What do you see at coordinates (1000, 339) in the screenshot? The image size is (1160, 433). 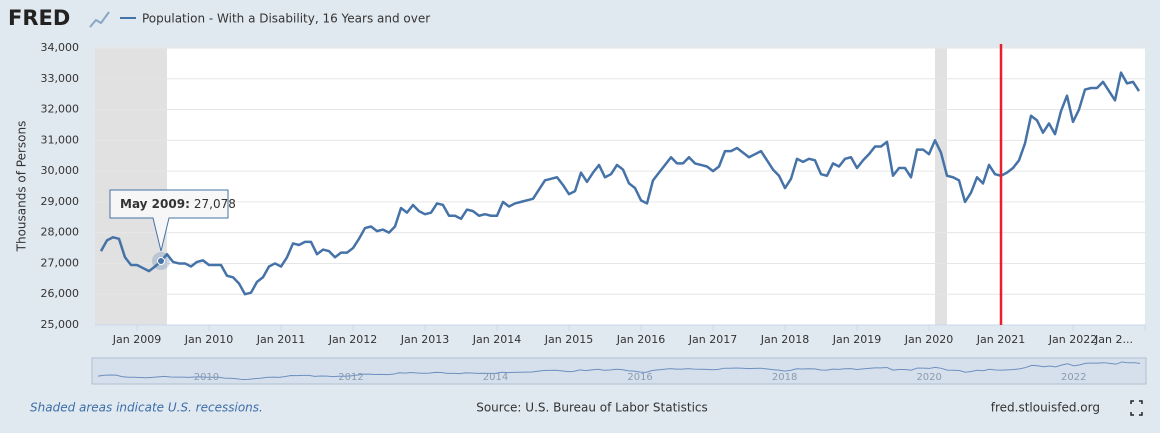 I see `x-tick-label: Jan 2021` at bounding box center [1000, 339].